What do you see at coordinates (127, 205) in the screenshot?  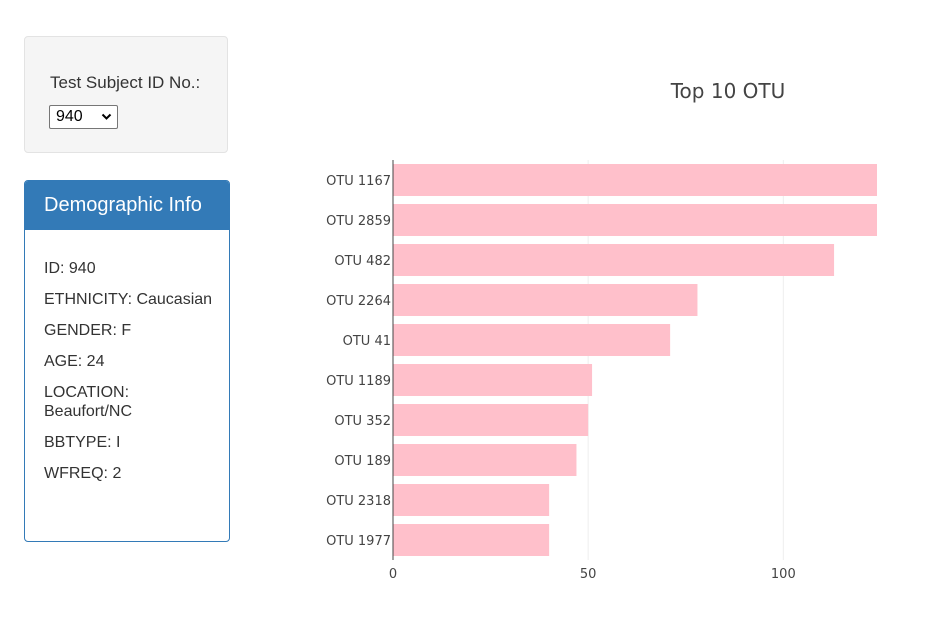 I see `demographic-info-heading: Demographic Info` at bounding box center [127, 205].